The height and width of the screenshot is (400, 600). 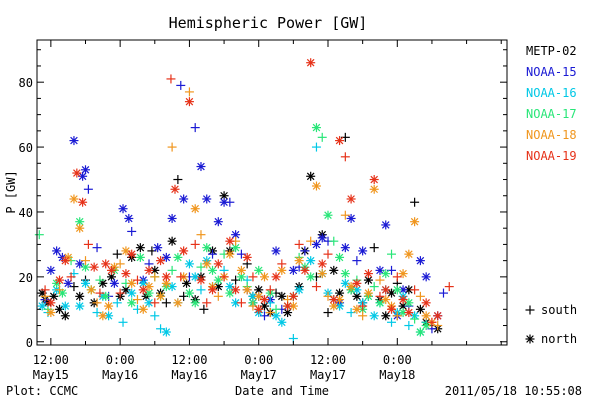 I want to click on x-tick-label-date: May16, so click(x=120, y=375).